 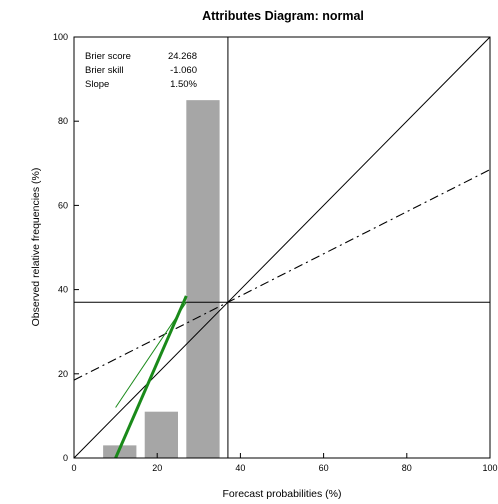 I want to click on stat-label: Brier score, so click(x=108, y=56).